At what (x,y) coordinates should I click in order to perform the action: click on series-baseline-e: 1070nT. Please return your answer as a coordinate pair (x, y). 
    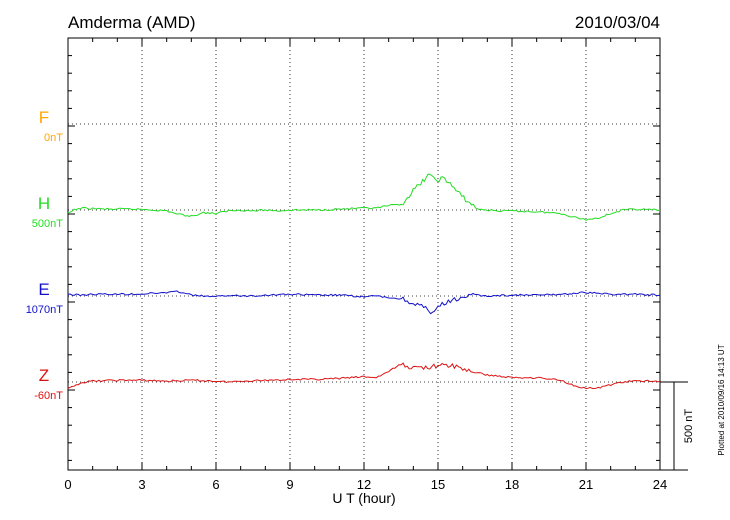
    Looking at the image, I should click on (45, 310).